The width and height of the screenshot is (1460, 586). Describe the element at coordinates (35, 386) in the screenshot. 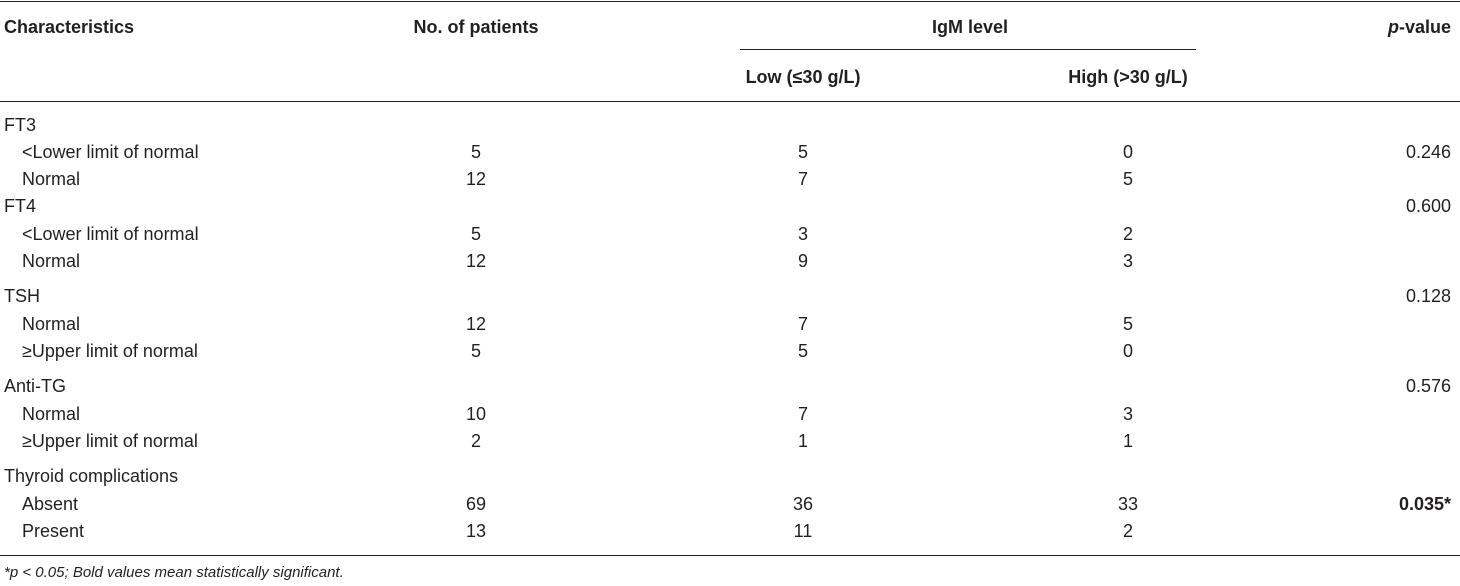

I see `group-label: Anti-TG` at that location.